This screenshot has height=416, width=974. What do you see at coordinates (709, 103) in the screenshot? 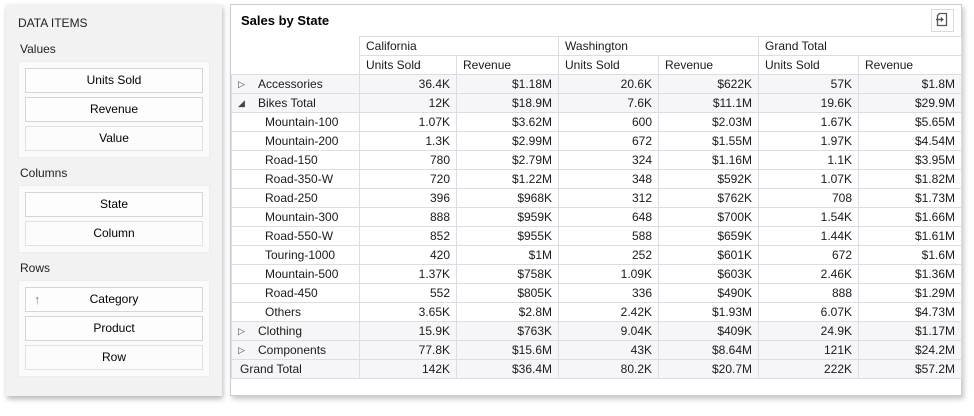
I see `value-cell: $11.1M` at bounding box center [709, 103].